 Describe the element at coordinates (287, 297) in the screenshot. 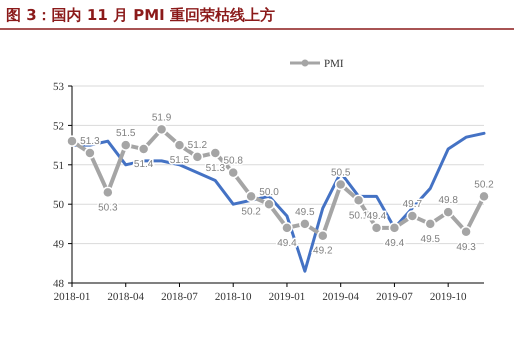

I see `x-tick-label: 2019-01` at that location.